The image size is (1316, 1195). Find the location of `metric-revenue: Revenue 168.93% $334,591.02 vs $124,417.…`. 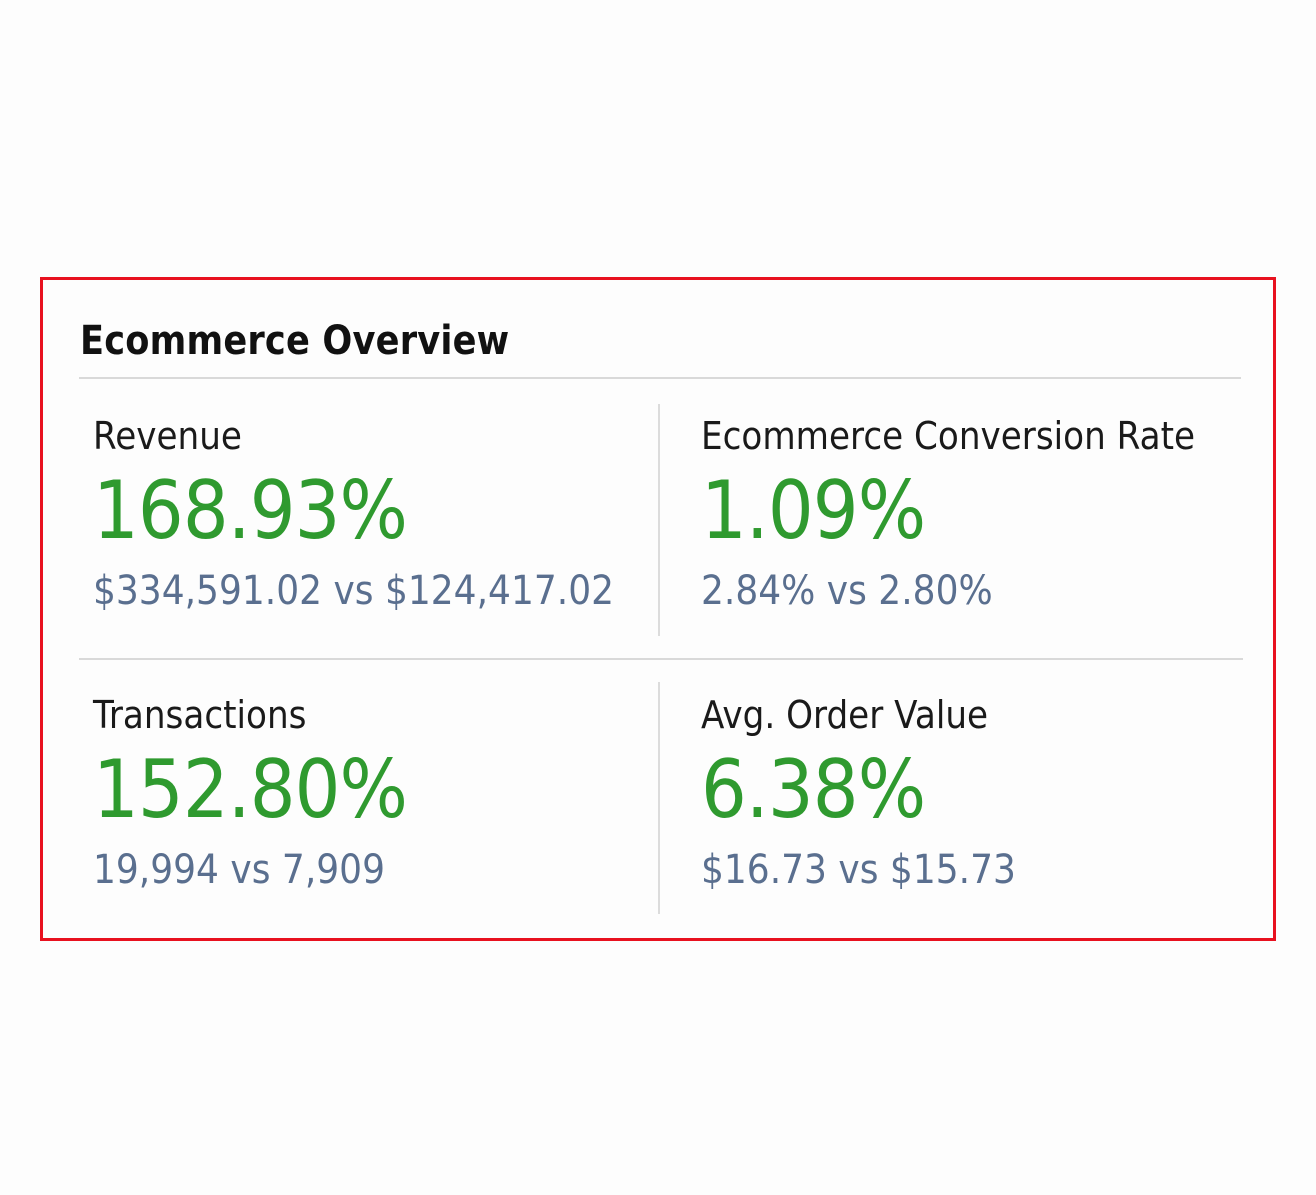

metric-revenue: Revenue 168.93% $334,591.02 vs $124,417.… is located at coordinates (373, 529).